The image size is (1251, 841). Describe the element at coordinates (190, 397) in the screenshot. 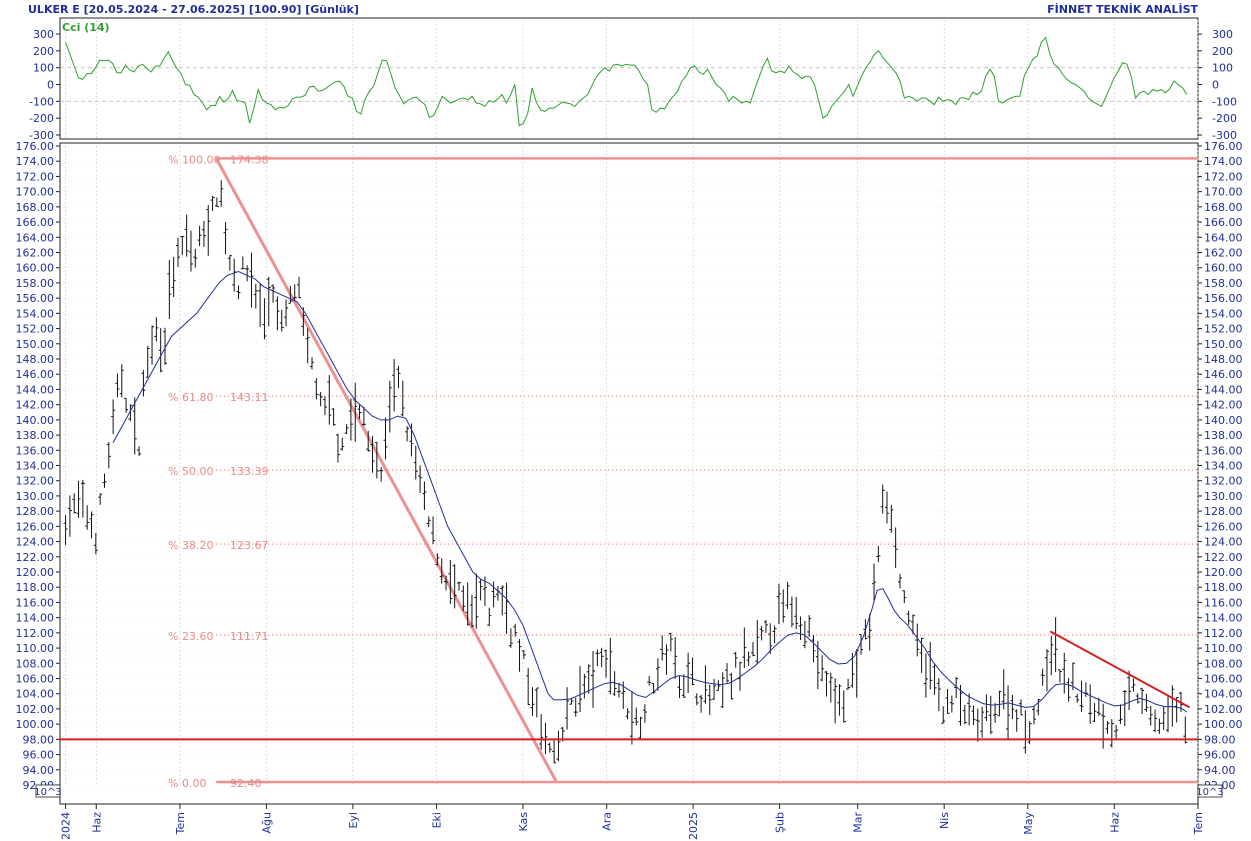

I see `fib-level-percent: % 61.80` at that location.